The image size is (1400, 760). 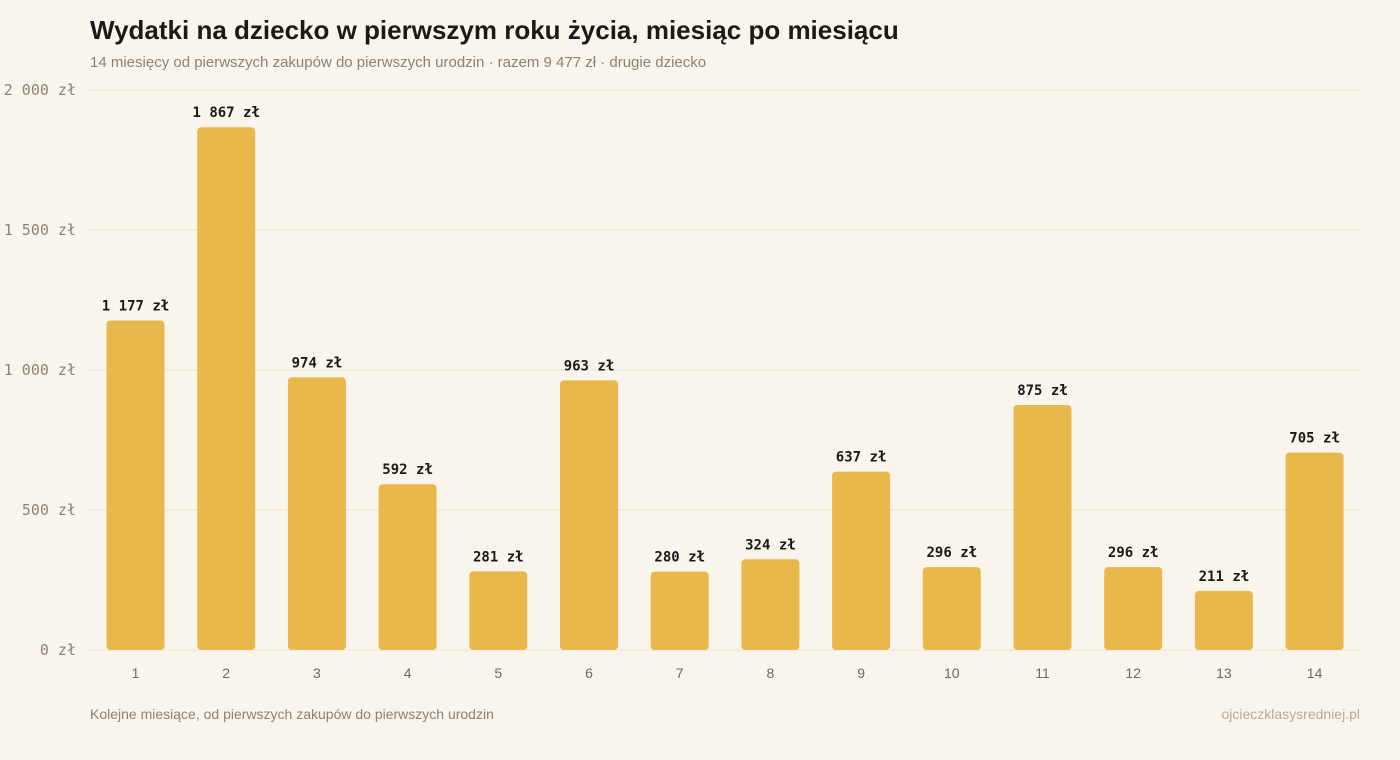 I want to click on x-tick-label: 13, so click(x=1224, y=673).